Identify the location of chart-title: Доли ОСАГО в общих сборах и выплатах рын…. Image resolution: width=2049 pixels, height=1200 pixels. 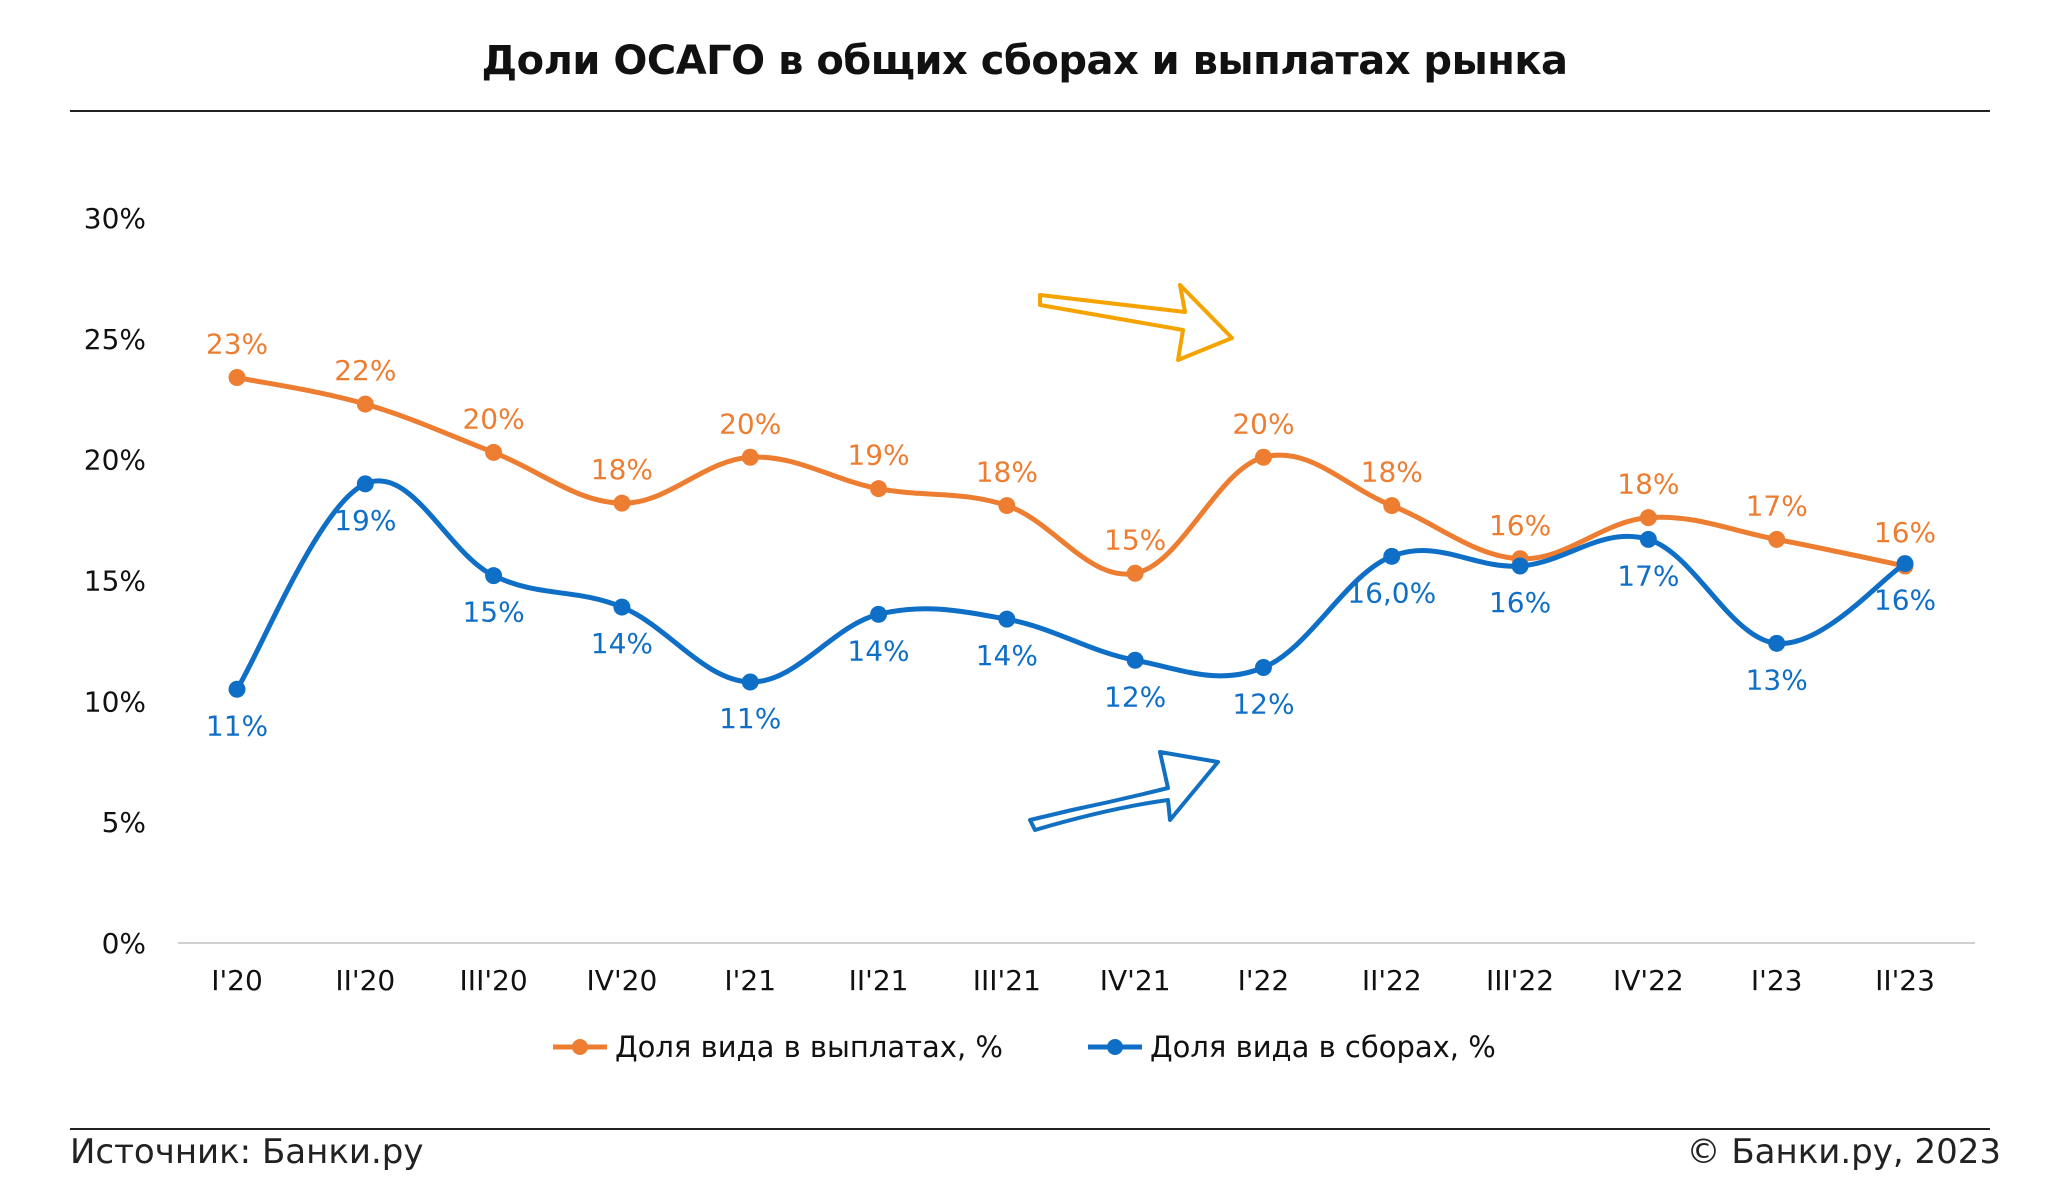
(1024, 61).